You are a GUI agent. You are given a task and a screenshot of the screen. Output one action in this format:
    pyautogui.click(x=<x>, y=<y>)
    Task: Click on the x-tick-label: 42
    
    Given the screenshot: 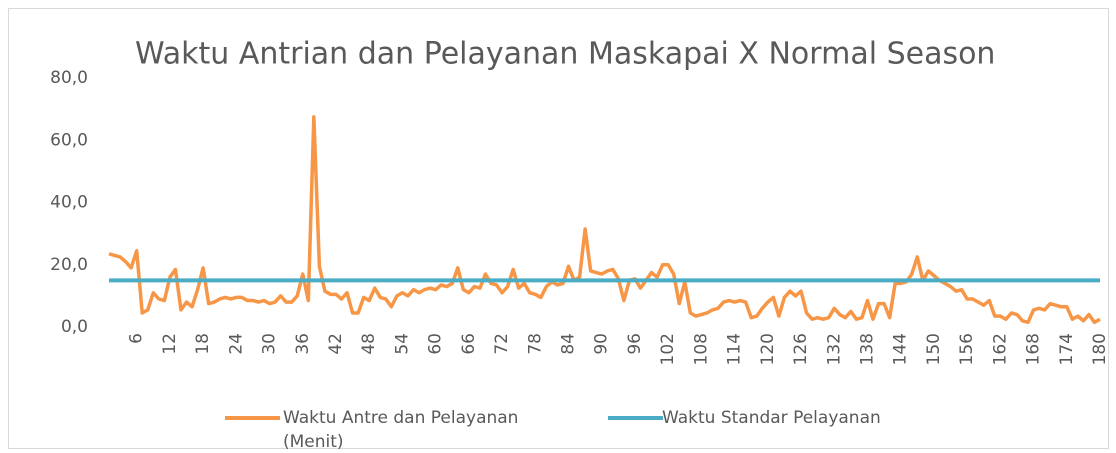 What is the action you would take?
    pyautogui.click(x=336, y=344)
    